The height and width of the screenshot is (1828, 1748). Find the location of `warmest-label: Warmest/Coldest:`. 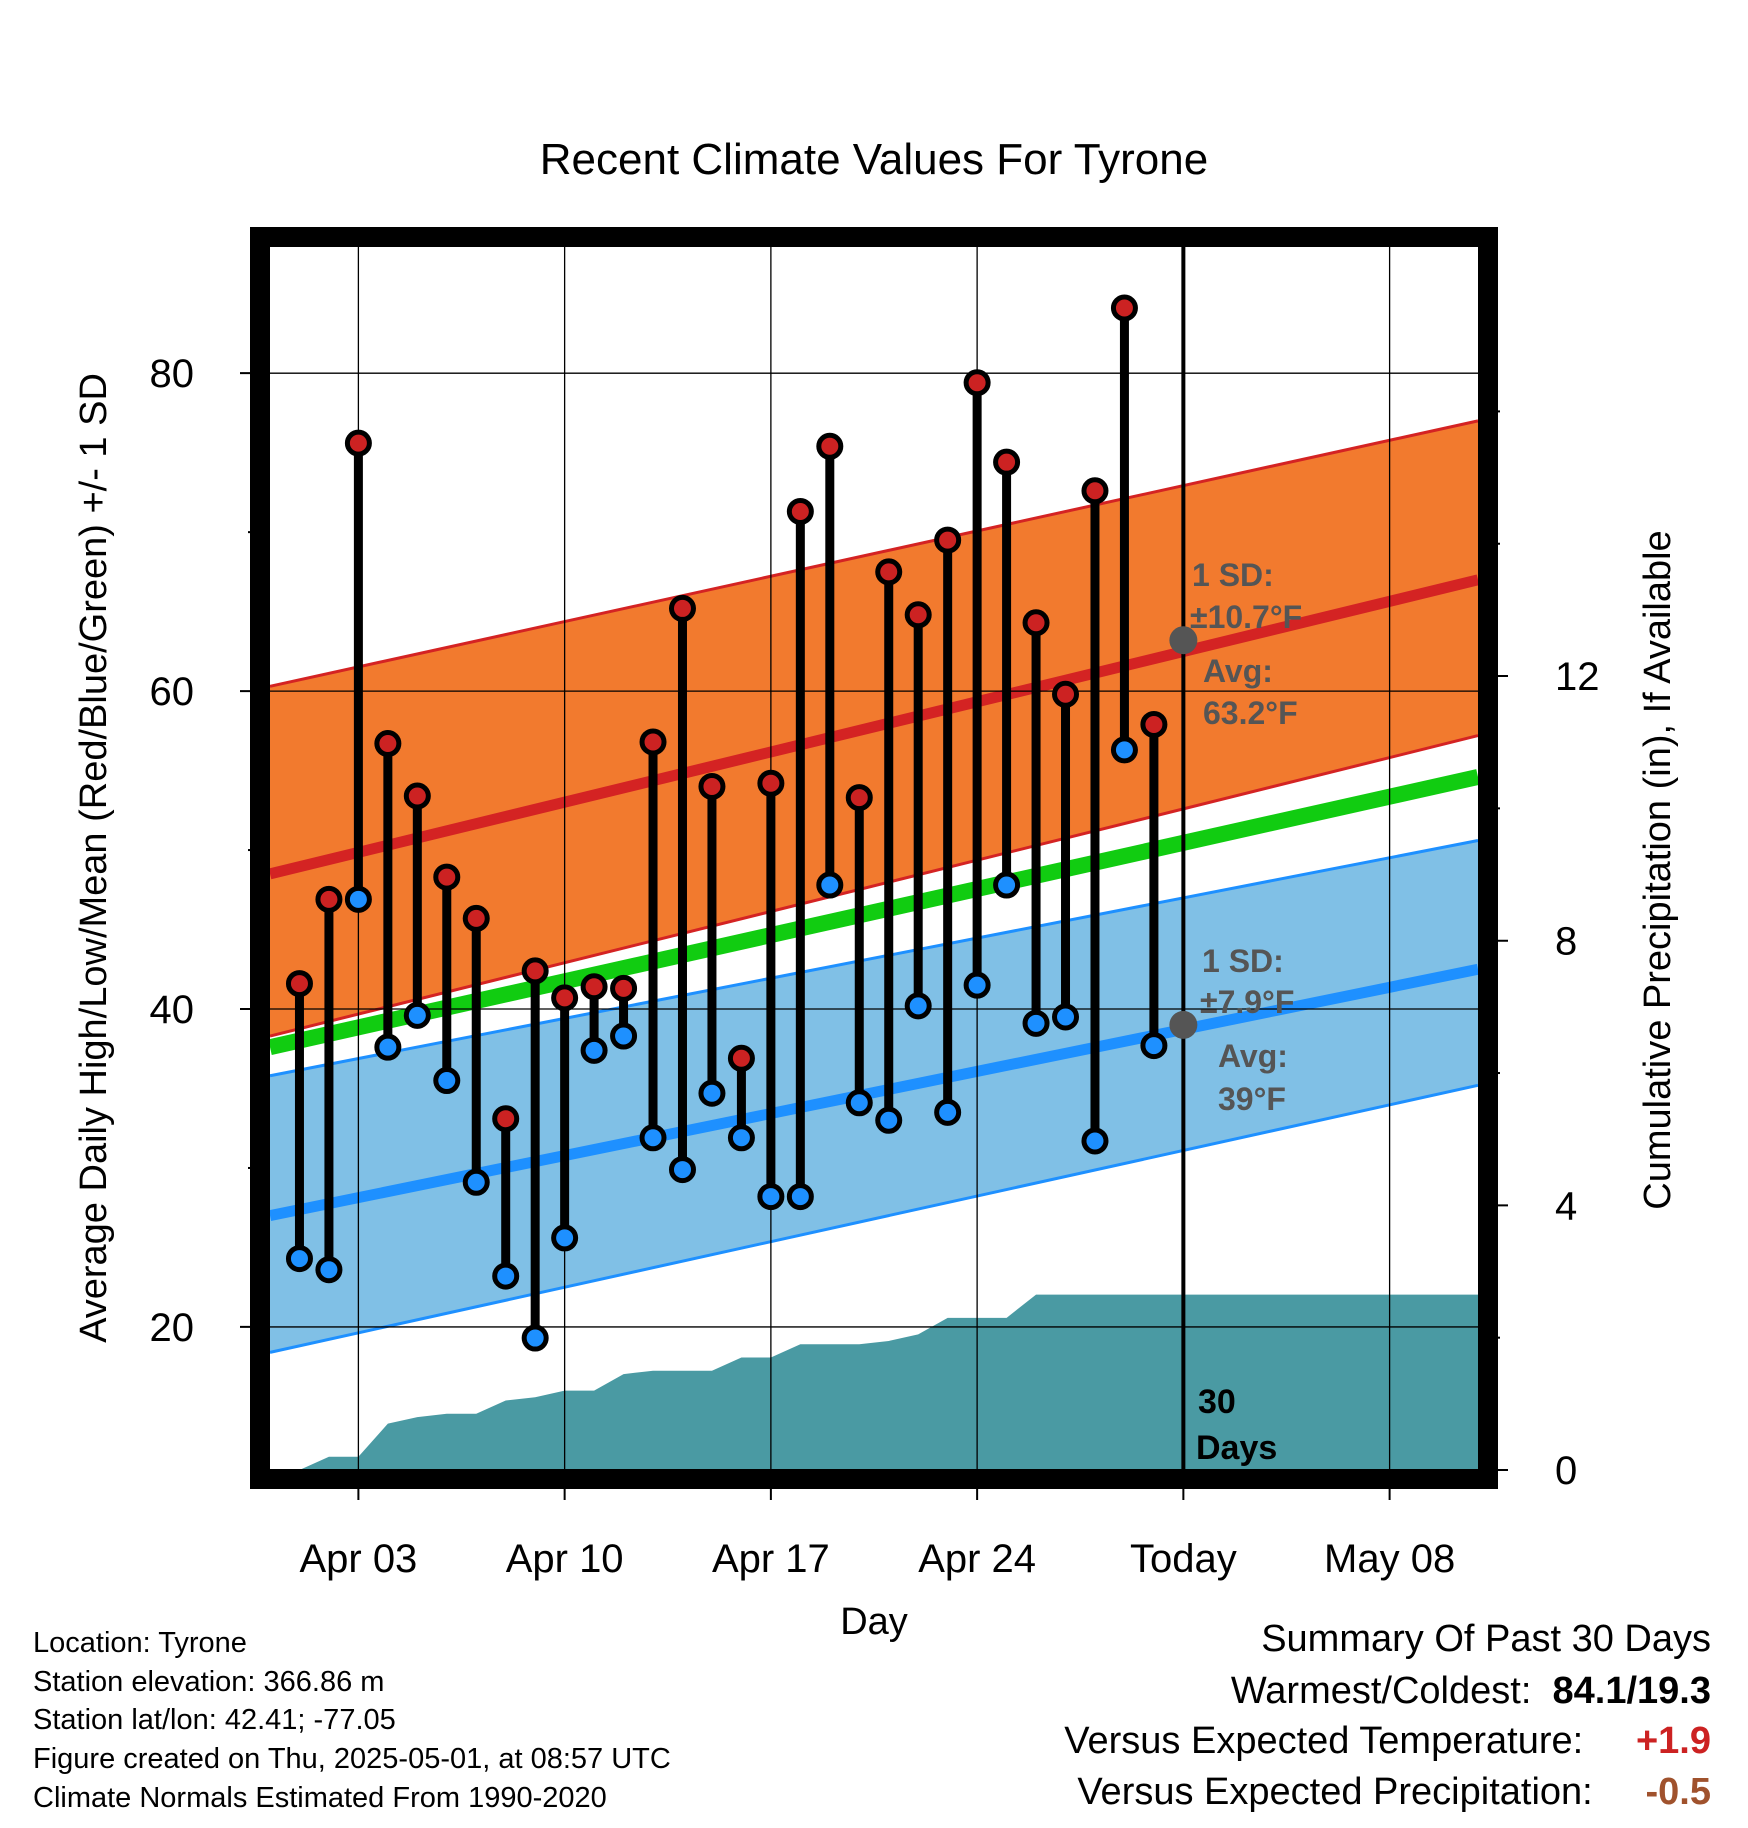

warmest-label: Warmest/Coldest: is located at coordinates (1381, 1691).